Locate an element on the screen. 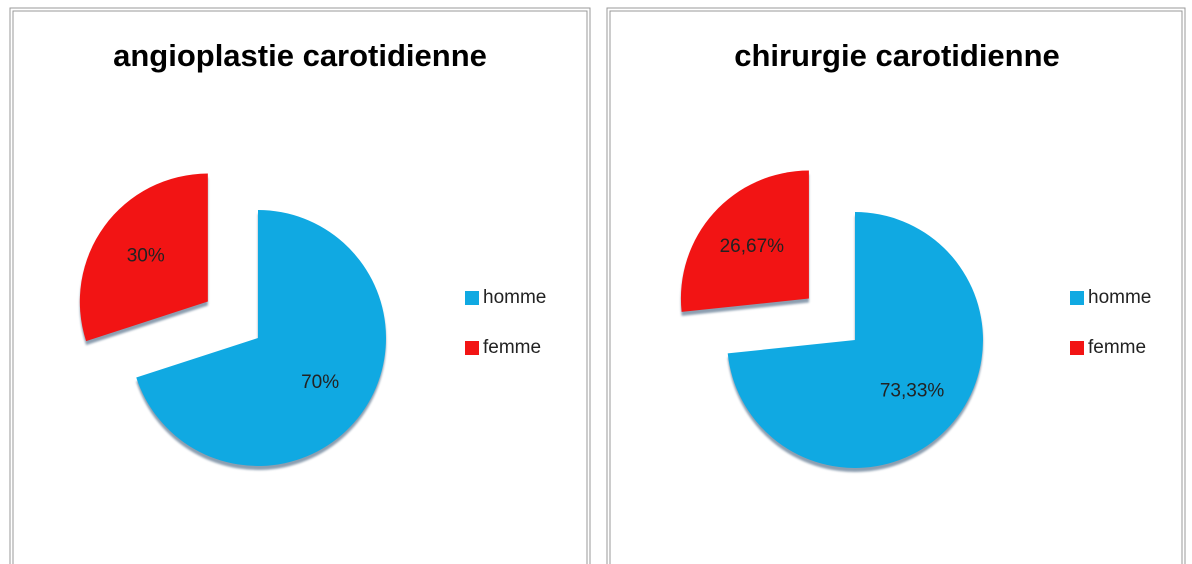 This screenshot has height=564, width=1192. chart-title: angioplastie carotidienne is located at coordinates (300, 55).